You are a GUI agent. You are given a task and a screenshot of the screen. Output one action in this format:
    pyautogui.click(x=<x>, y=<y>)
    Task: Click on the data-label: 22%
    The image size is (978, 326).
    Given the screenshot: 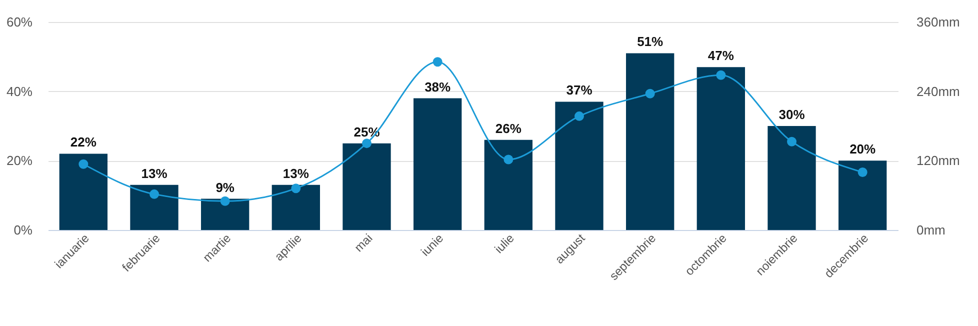 What is the action you would take?
    pyautogui.click(x=83, y=142)
    